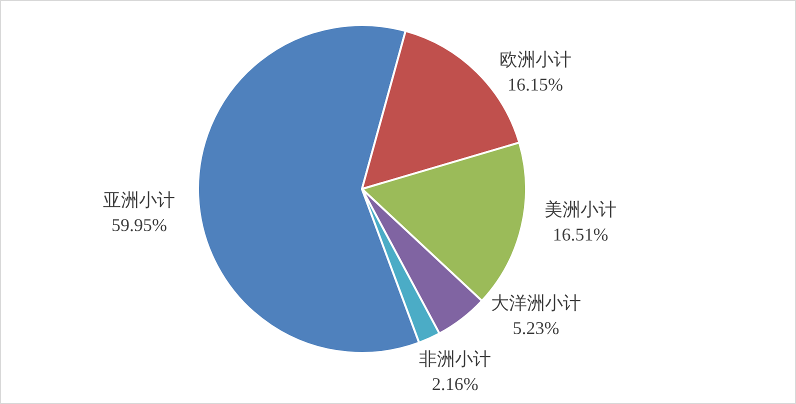 The height and width of the screenshot is (404, 796). Describe the element at coordinates (535, 60) in the screenshot. I see `slice-label: 欧洲小计` at that location.